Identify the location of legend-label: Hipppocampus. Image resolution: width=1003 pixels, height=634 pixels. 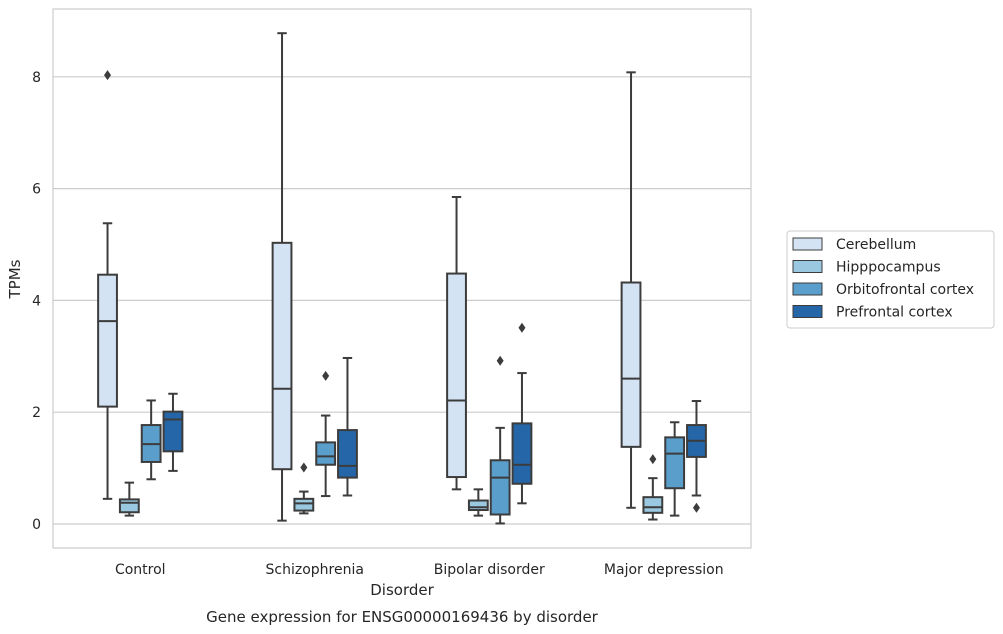
(888, 268).